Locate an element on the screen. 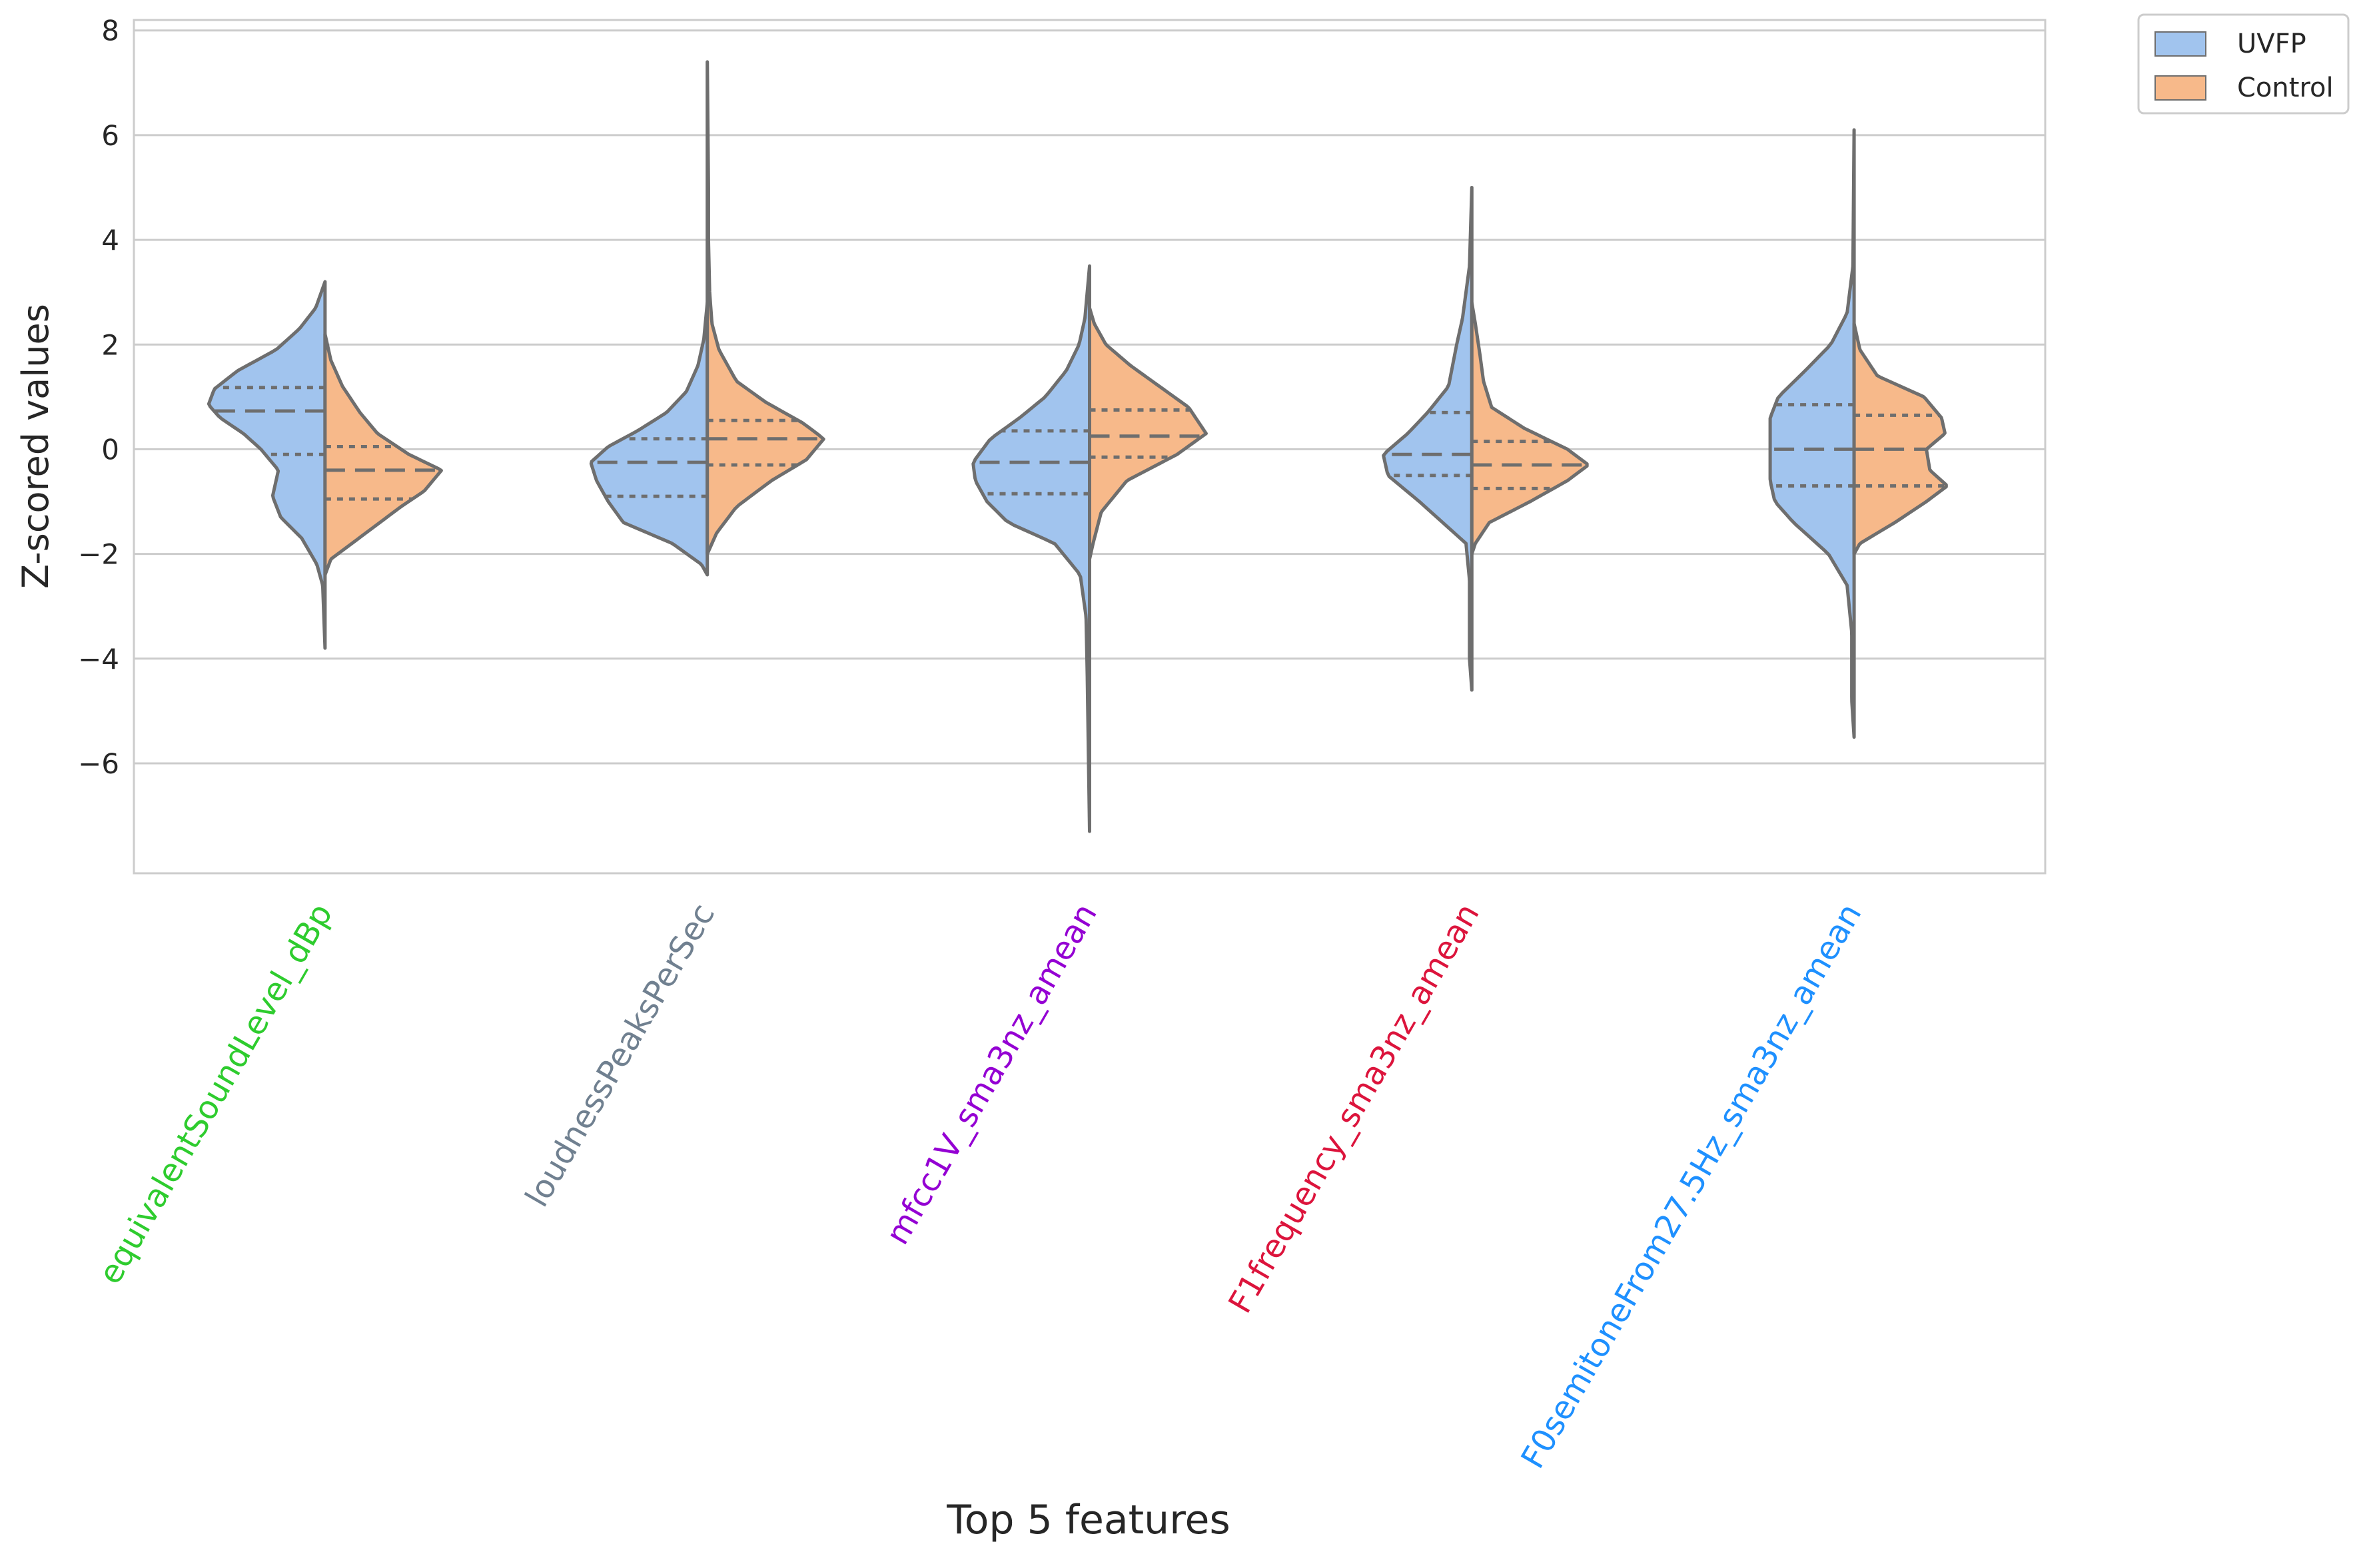 The width and height of the screenshot is (2367, 1568). y-tick-labels: −6 −4 −2 0 2 4 6 8 is located at coordinates (98, 397).